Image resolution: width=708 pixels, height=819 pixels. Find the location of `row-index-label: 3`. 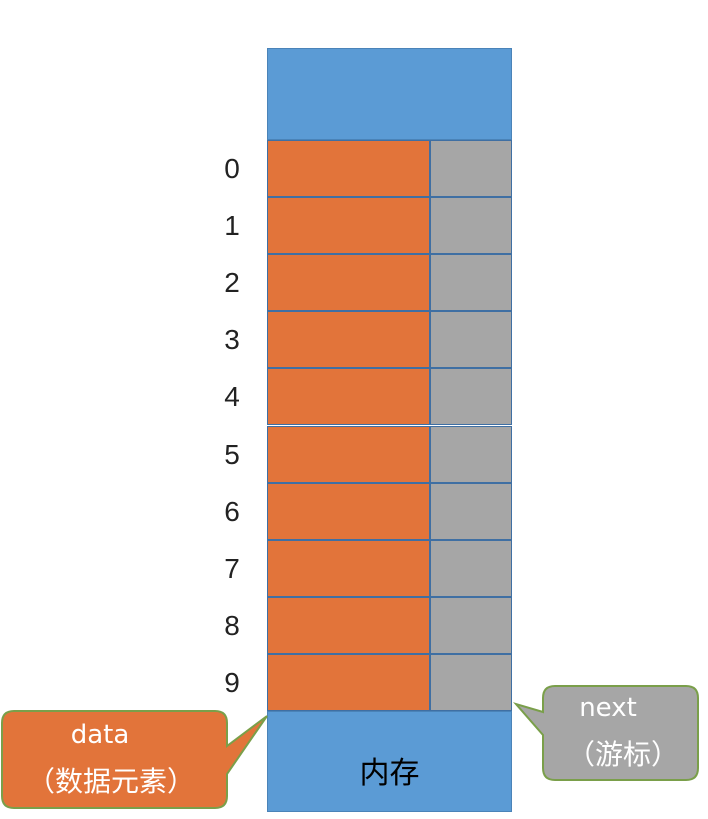

row-index-label: 3 is located at coordinates (232, 339).